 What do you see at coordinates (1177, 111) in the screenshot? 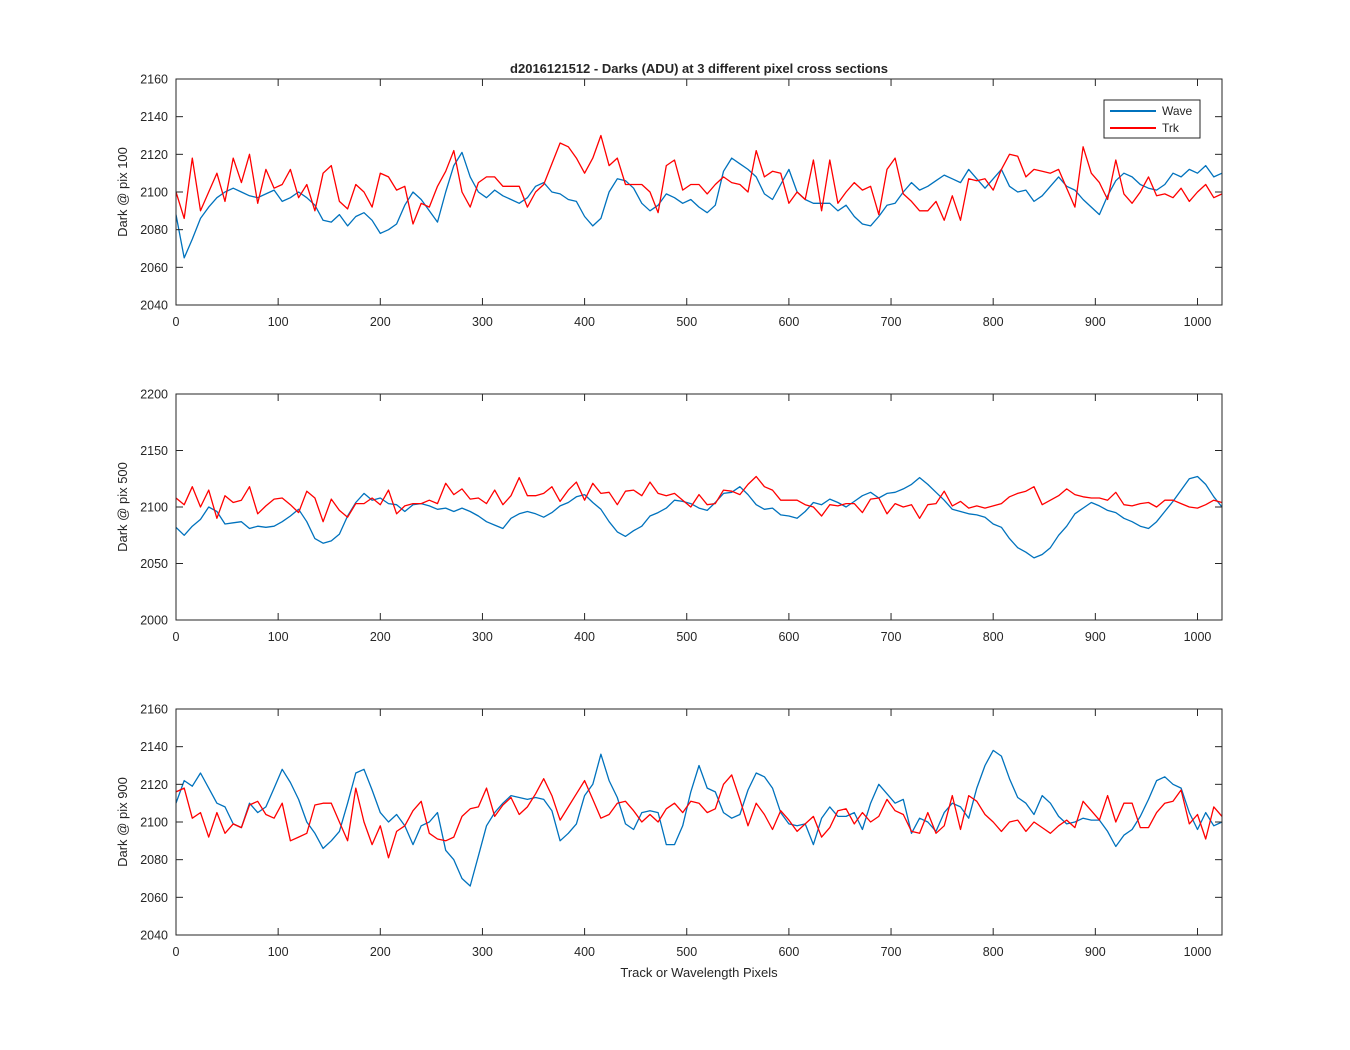
I see `legend-label-wave: Wave` at bounding box center [1177, 111].